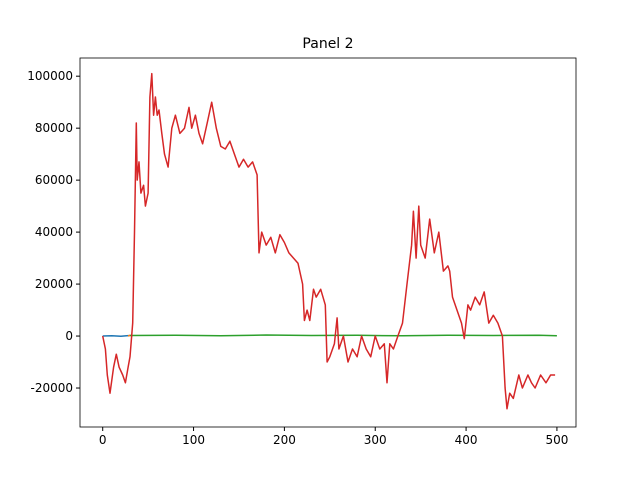 The image size is (640, 480). Describe the element at coordinates (54, 232) in the screenshot. I see `y-tick-label: 40000` at that location.